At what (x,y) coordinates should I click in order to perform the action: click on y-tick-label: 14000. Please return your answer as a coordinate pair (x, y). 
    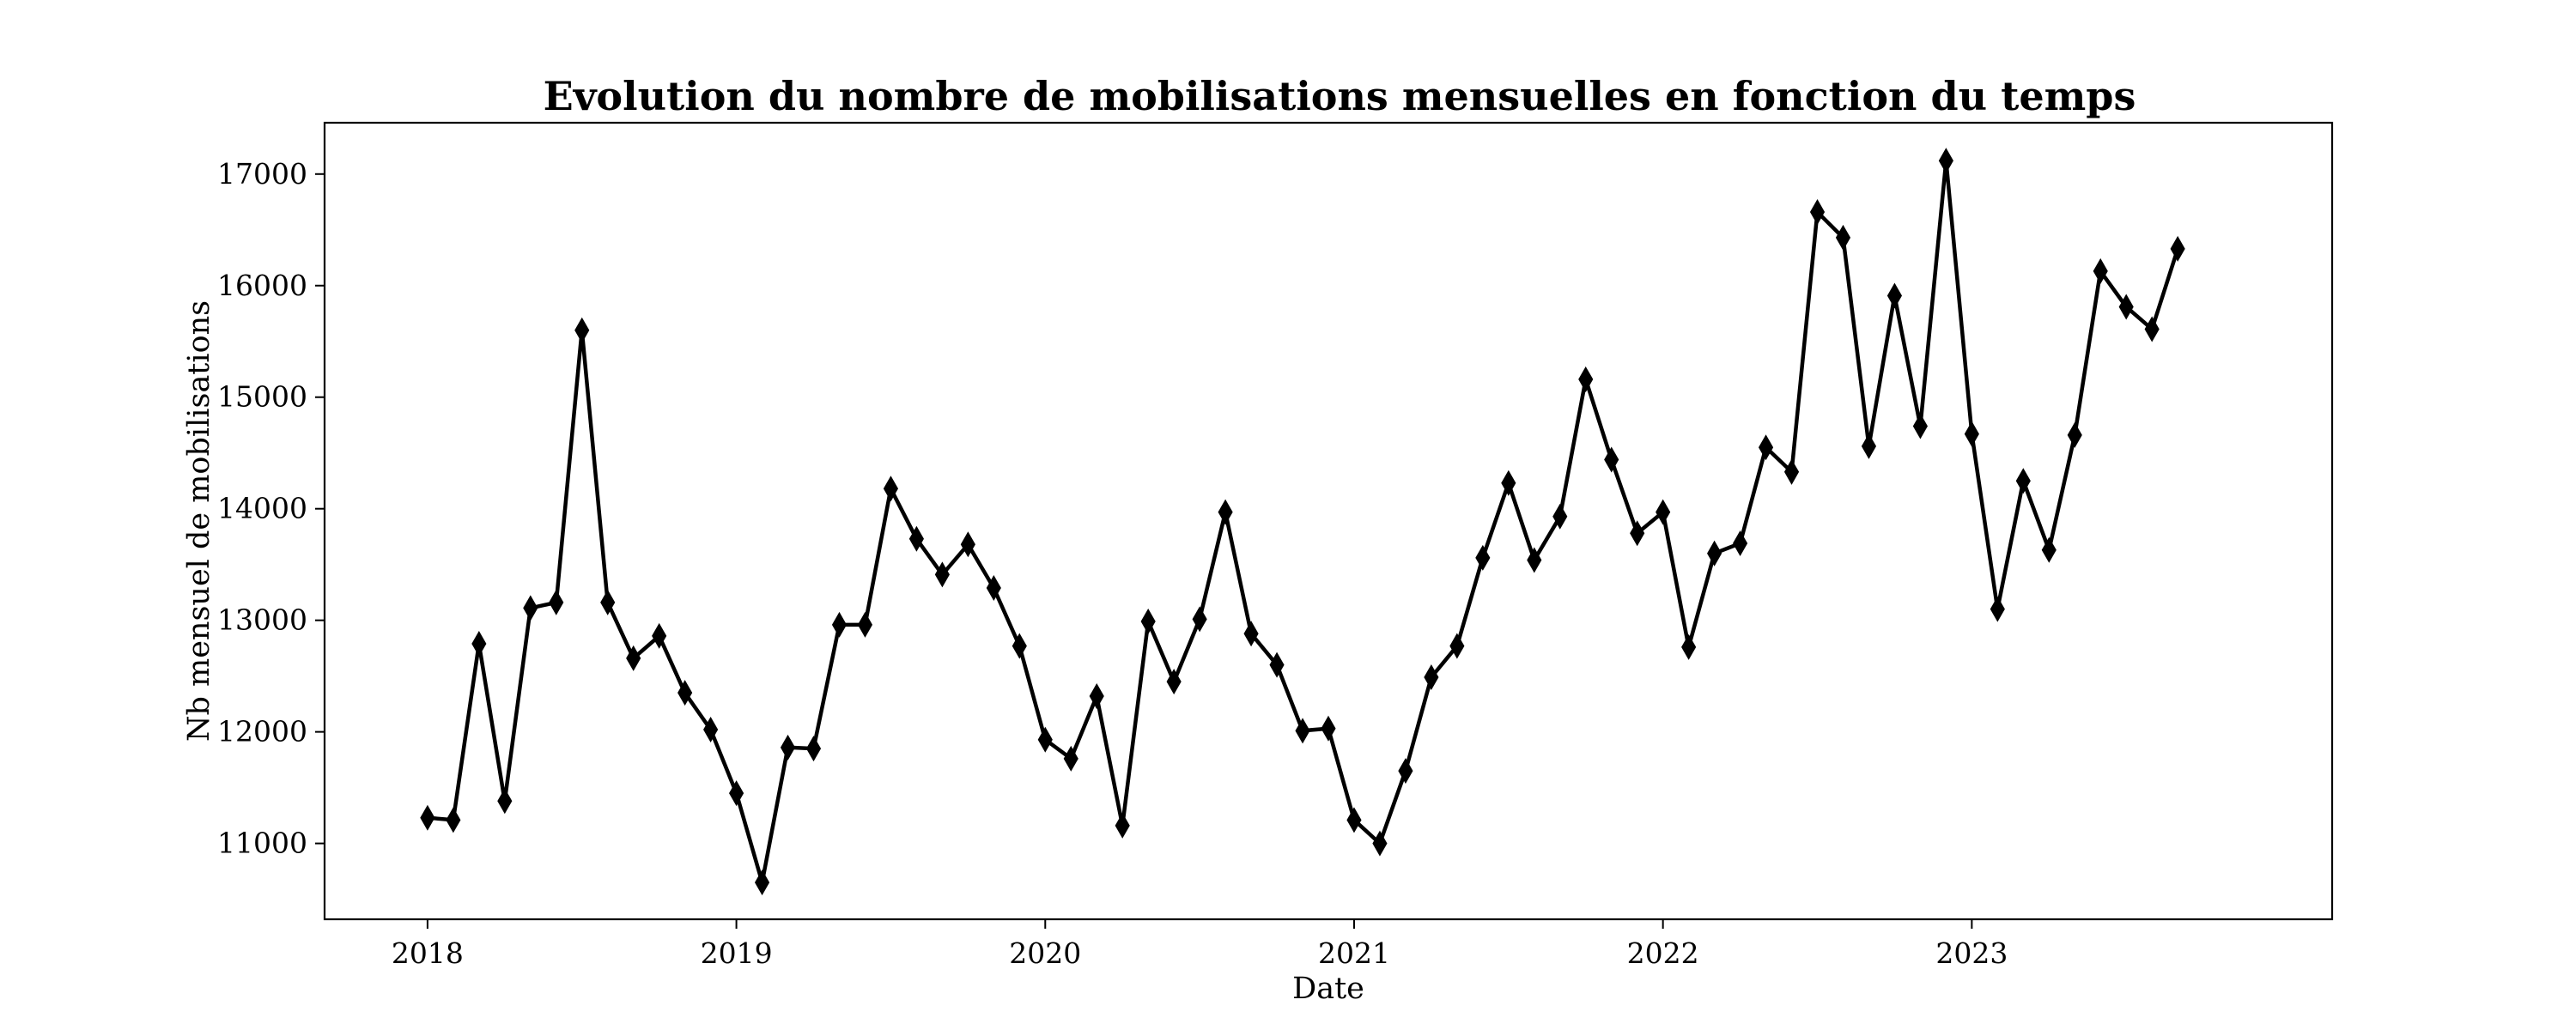
    Looking at the image, I should click on (262, 508).